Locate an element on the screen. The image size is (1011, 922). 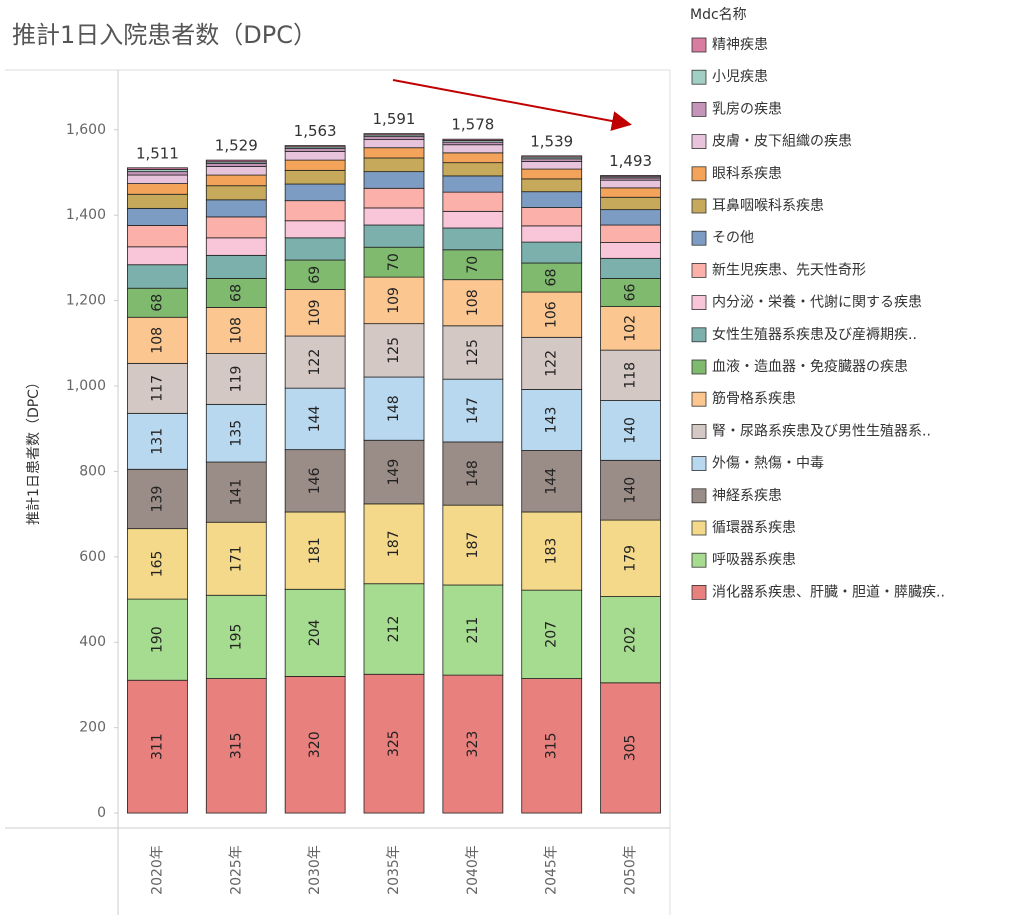
y-tick-label: 400 is located at coordinates (92, 642).